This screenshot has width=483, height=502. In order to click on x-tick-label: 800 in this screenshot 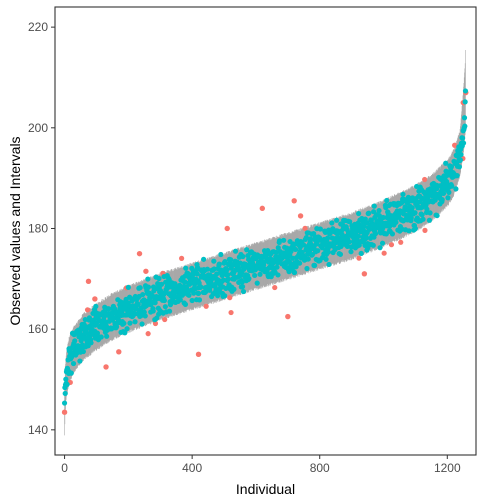, I will do `click(320, 468)`.